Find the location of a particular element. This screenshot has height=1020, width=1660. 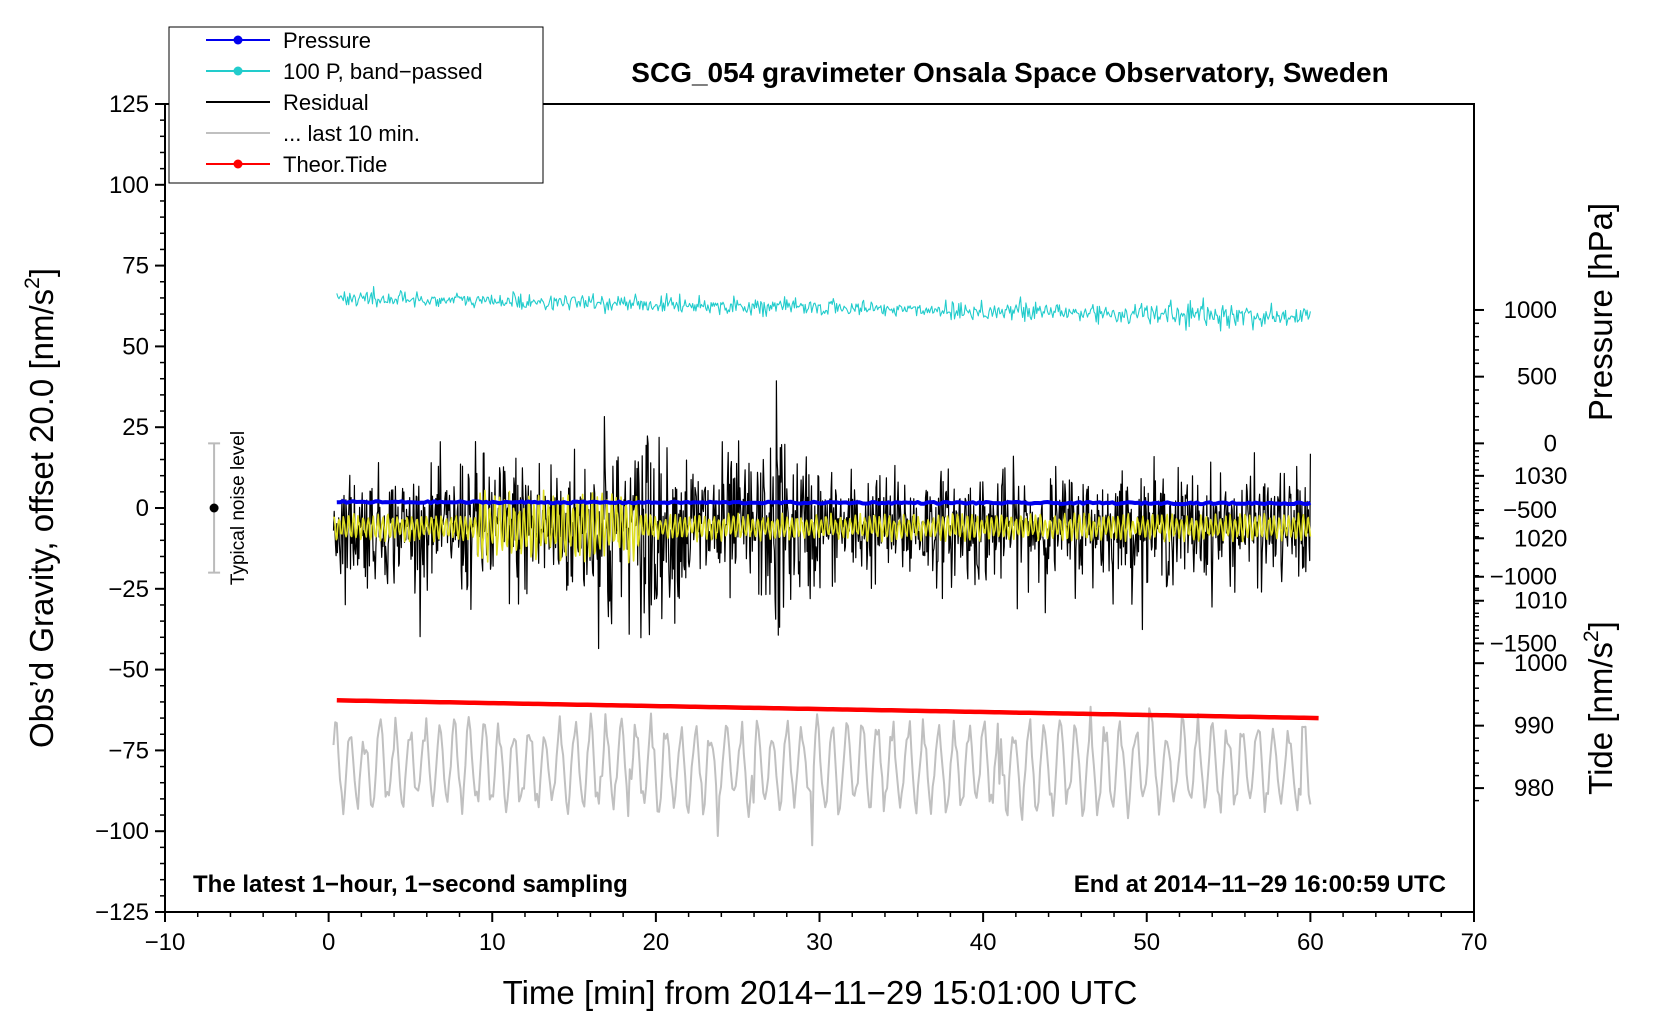

pressure-tick-label: 1010 is located at coordinates (1540, 601).